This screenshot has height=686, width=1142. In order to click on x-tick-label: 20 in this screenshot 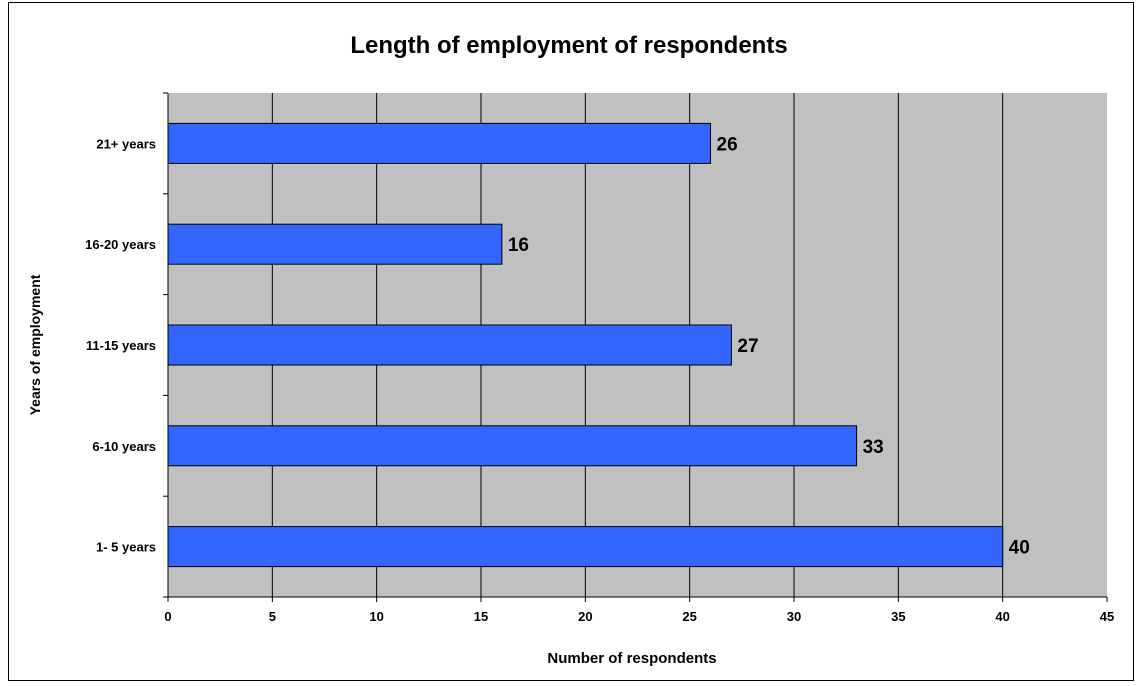, I will do `click(585, 616)`.